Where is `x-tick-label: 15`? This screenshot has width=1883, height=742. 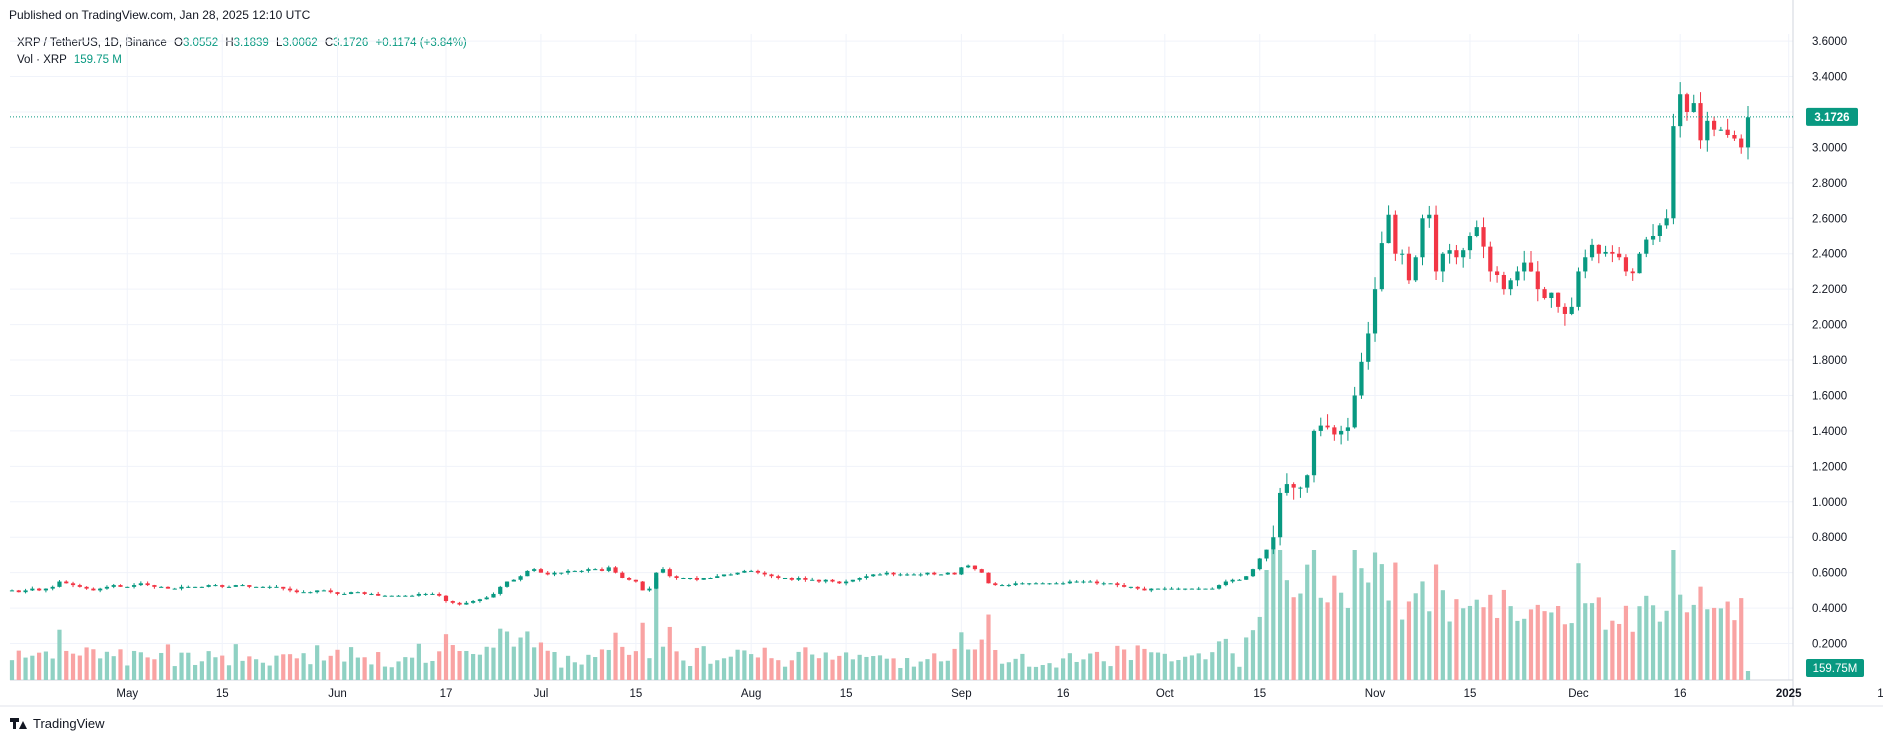 x-tick-label: 15 is located at coordinates (1470, 694).